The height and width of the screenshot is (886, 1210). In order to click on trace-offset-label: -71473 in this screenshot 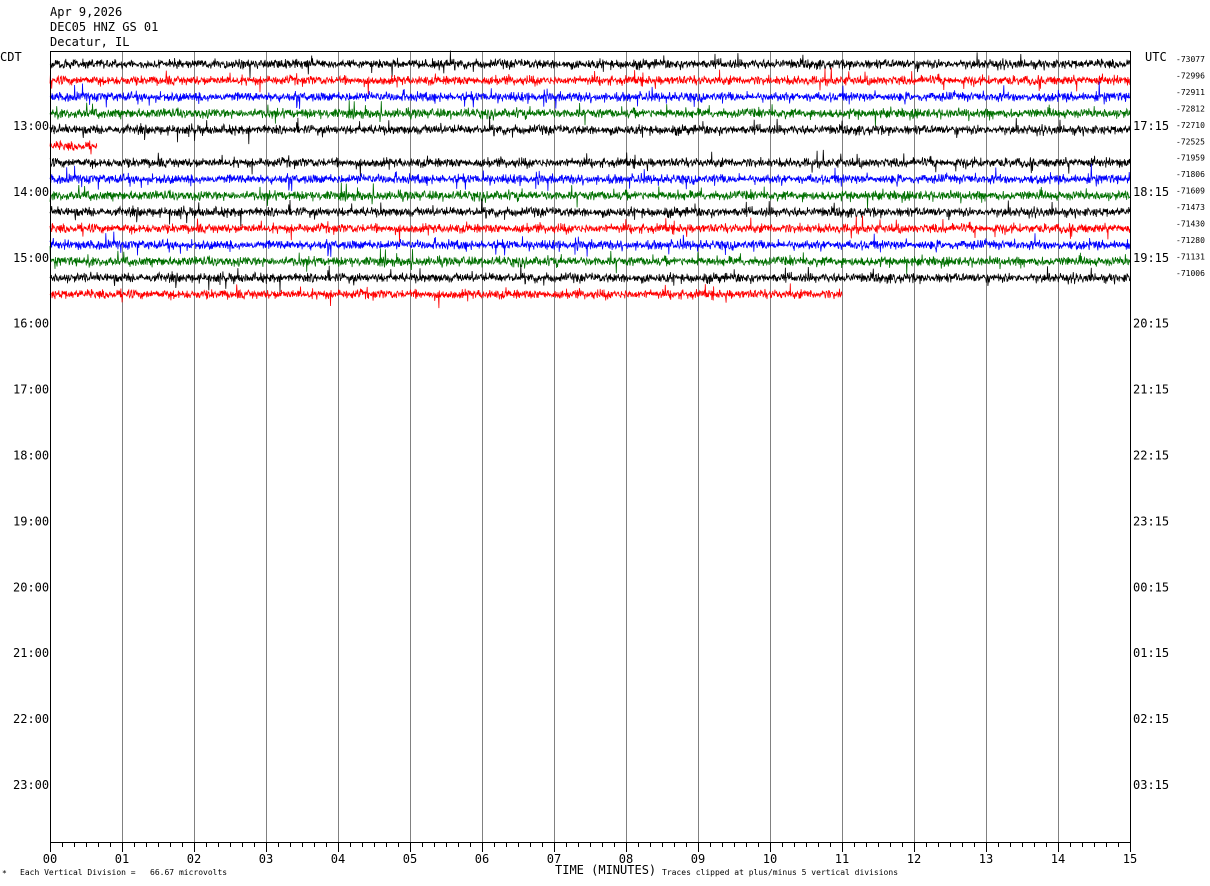, I will do `click(1190, 207)`.